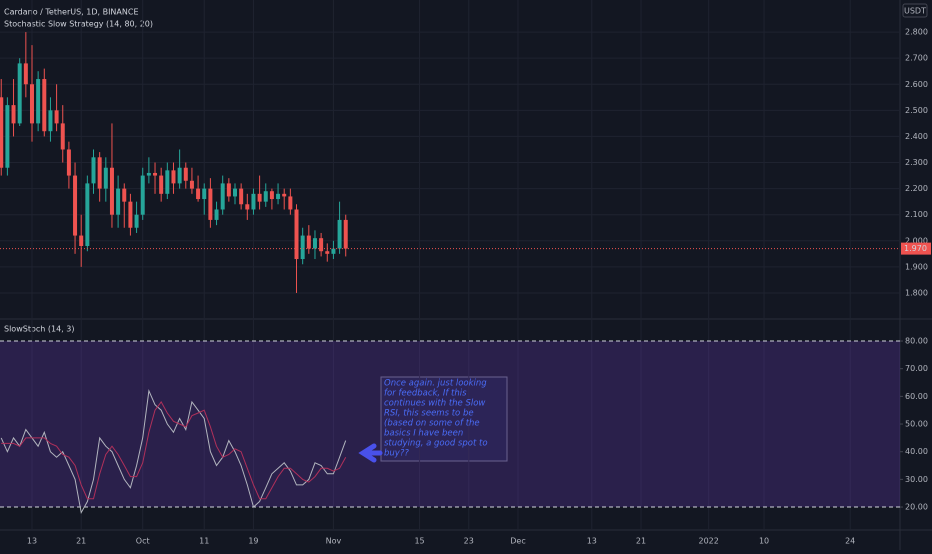 The width and height of the screenshot is (932, 554). What do you see at coordinates (916, 292) in the screenshot?
I see `y-tick-label: 1.800` at bounding box center [916, 292].